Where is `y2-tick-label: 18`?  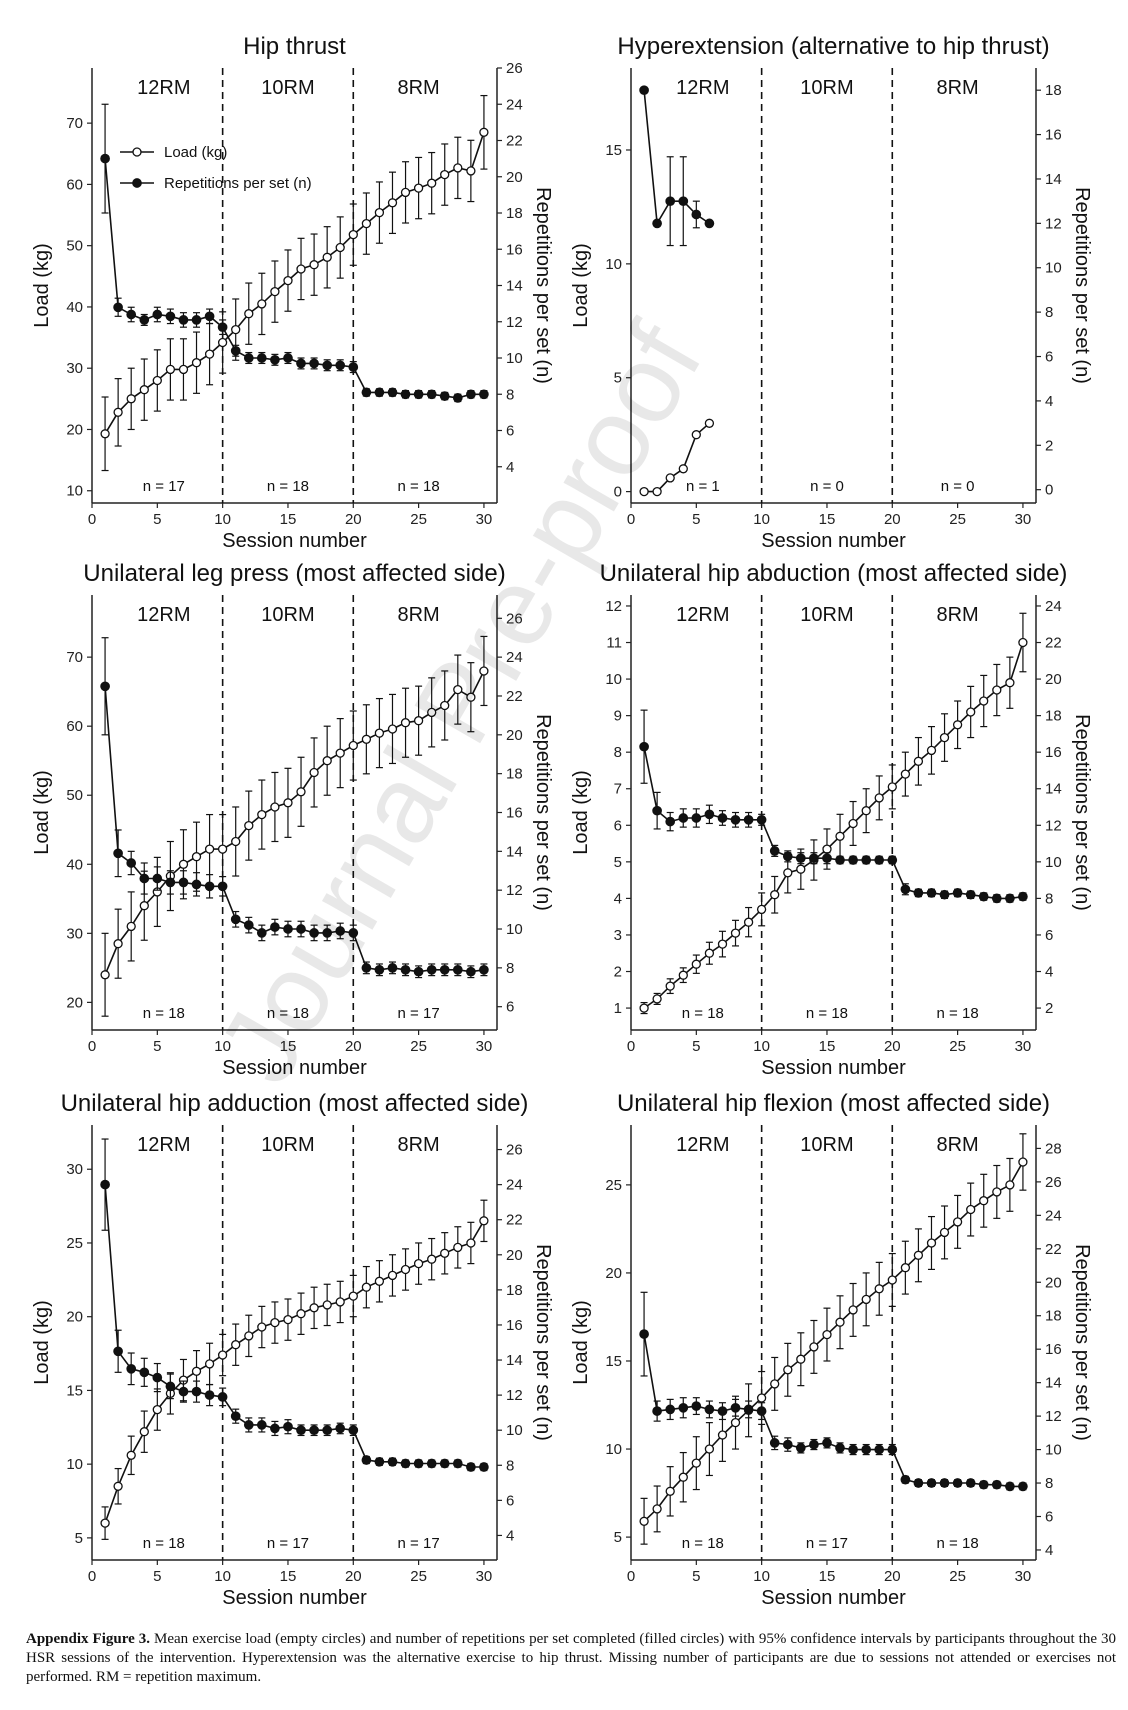
y2-tick-label: 18 is located at coordinates (514, 213).